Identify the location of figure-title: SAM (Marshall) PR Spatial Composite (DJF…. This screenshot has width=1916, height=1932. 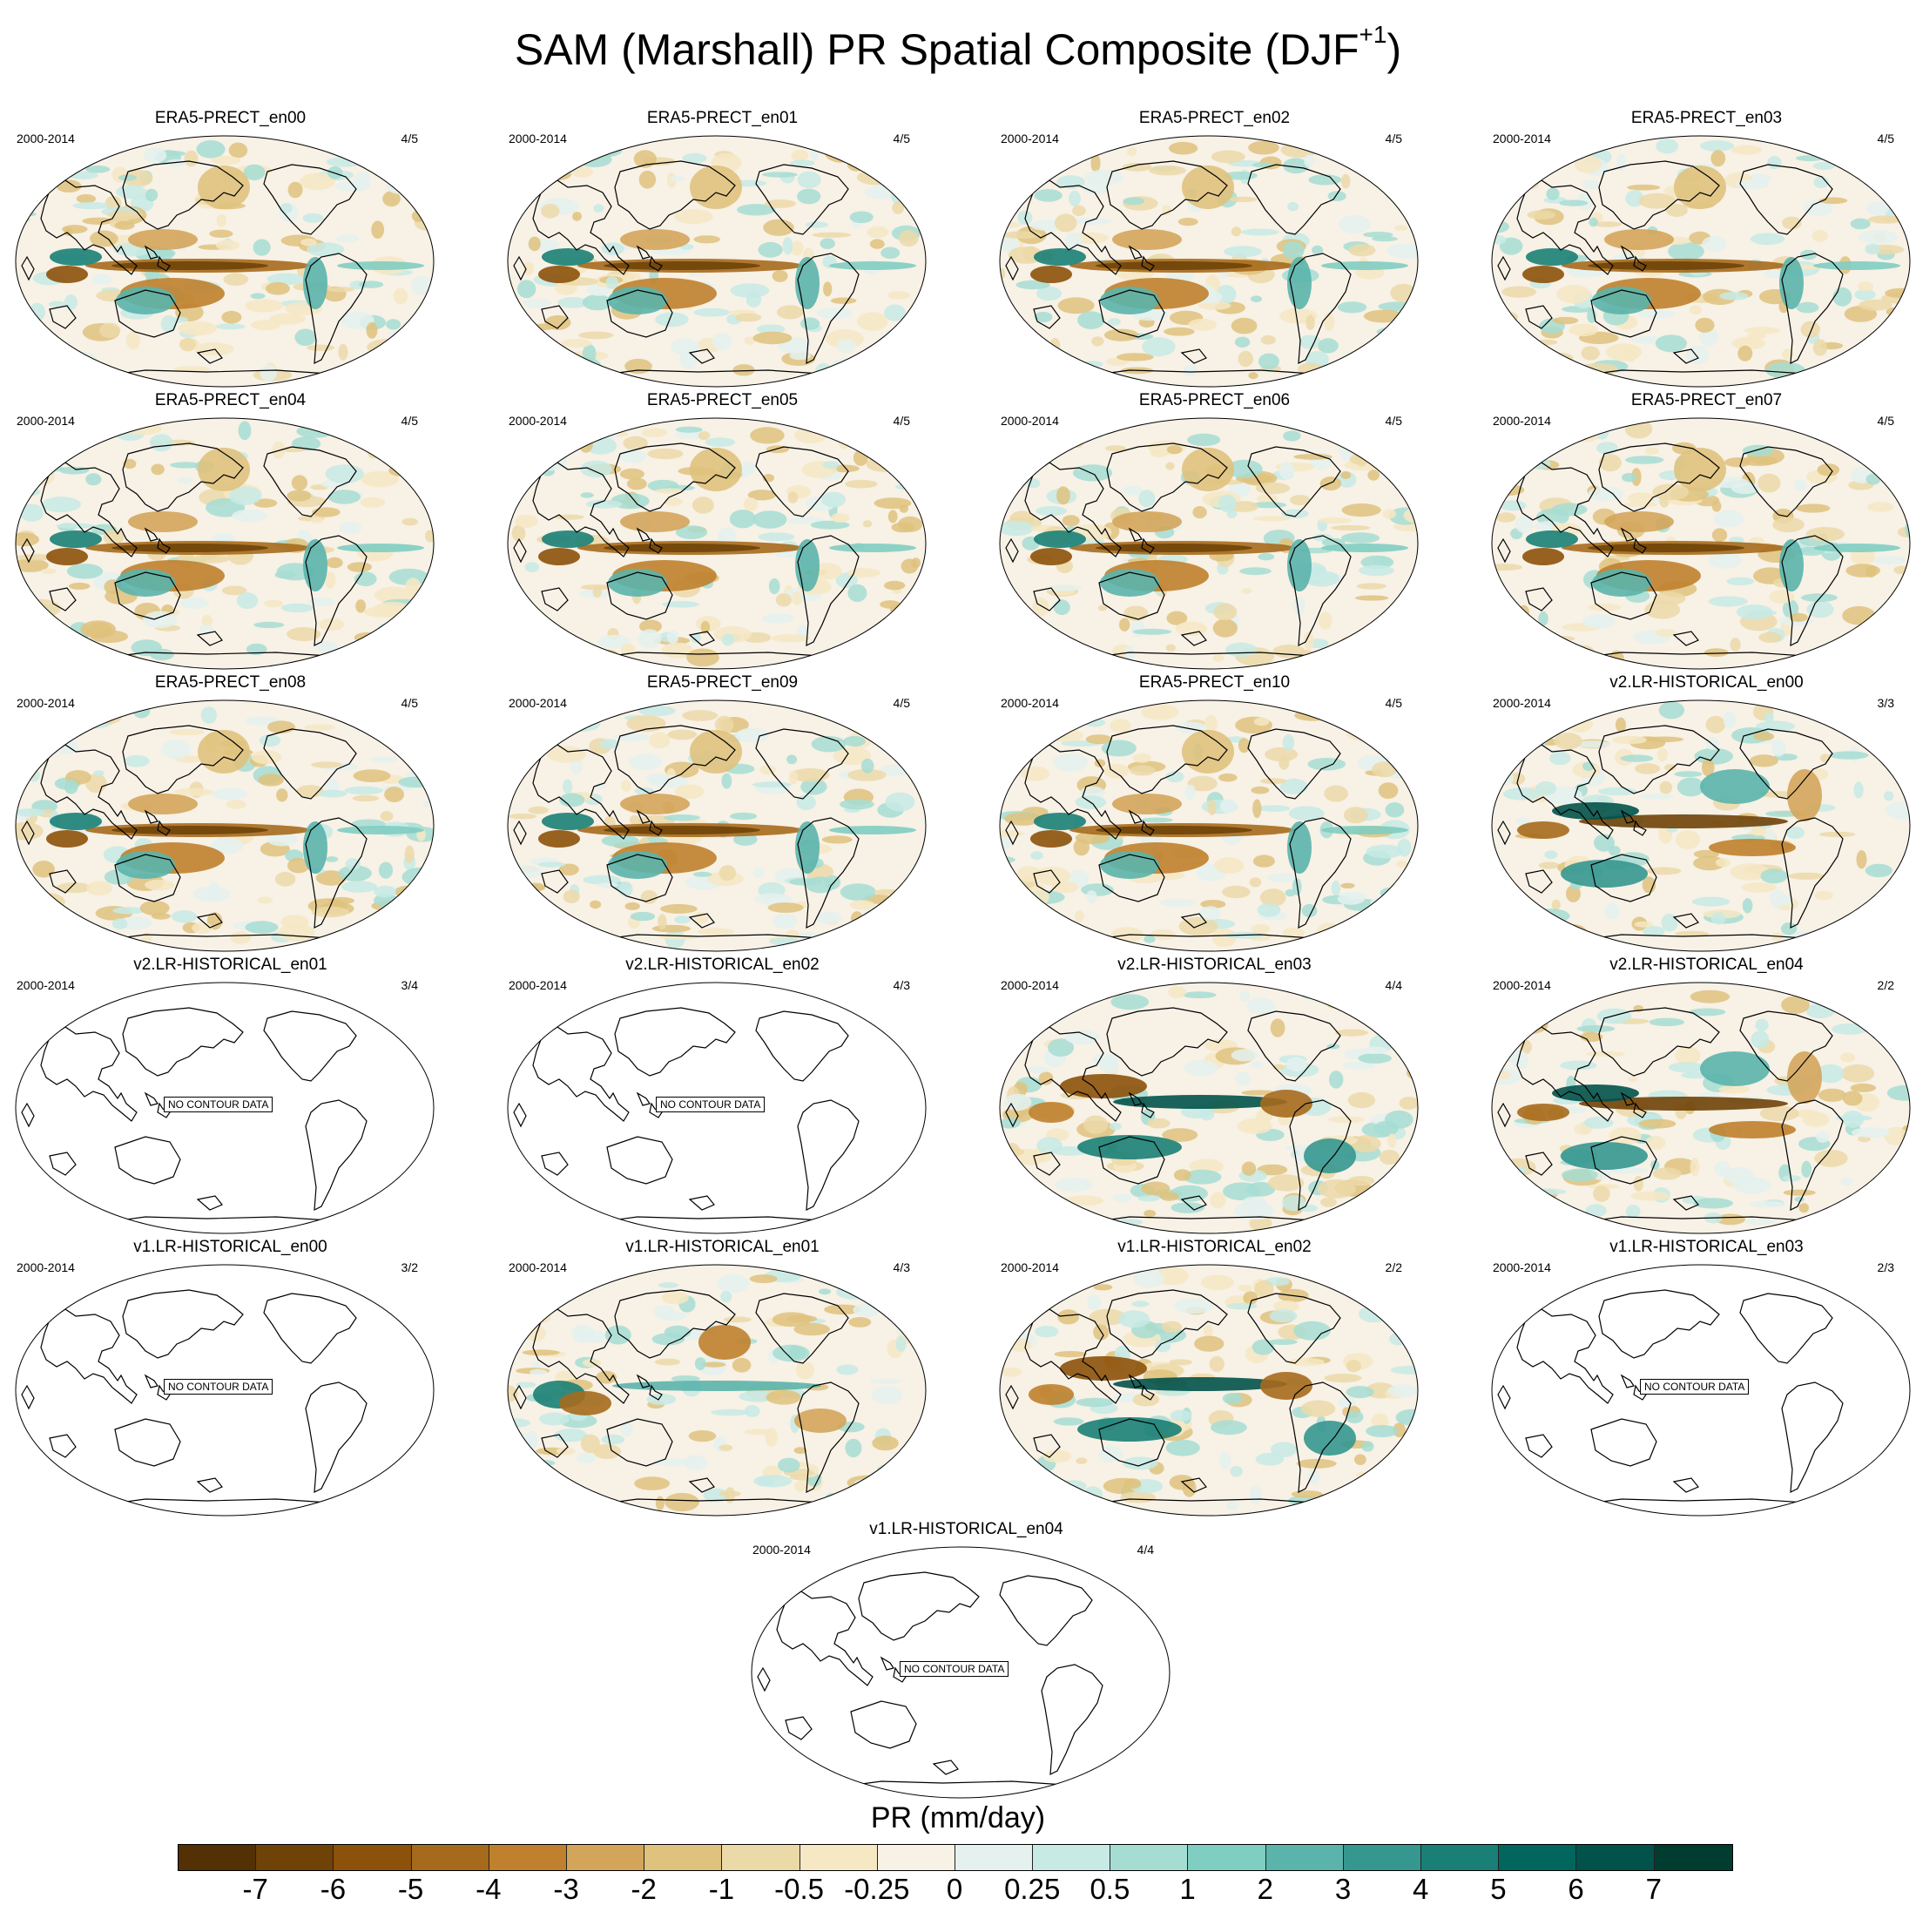
(958, 47).